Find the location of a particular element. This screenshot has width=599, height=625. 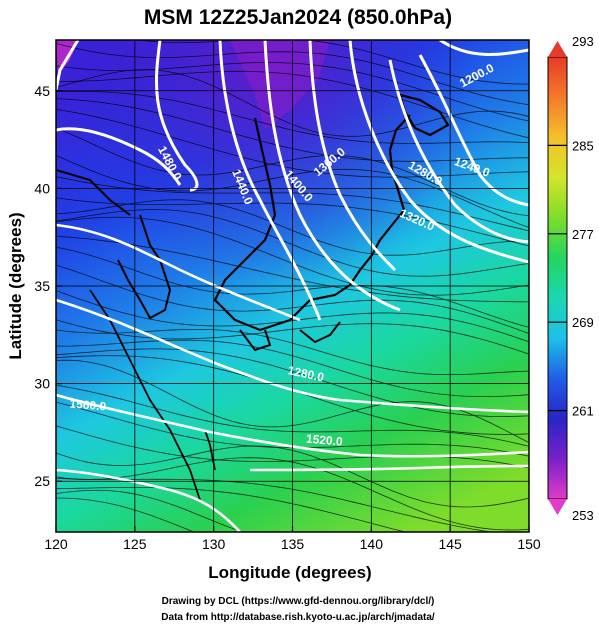

contour-label: 1560.0 is located at coordinates (88, 404).